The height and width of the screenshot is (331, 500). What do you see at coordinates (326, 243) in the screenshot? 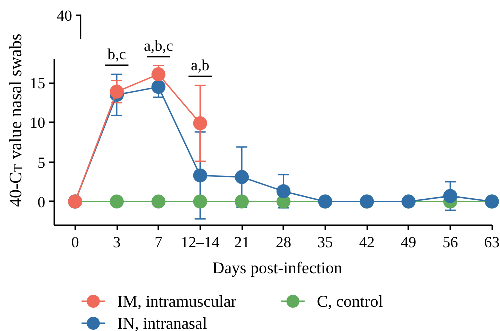
I see `x-tick-label: 35` at bounding box center [326, 243].